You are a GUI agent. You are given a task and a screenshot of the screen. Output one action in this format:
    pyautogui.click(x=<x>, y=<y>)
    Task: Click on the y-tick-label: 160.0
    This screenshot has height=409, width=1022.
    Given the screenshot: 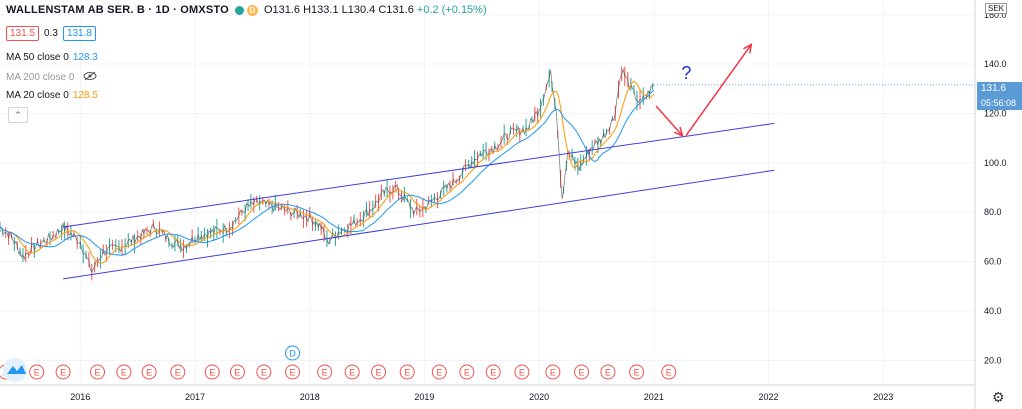 What is the action you would take?
    pyautogui.click(x=995, y=15)
    